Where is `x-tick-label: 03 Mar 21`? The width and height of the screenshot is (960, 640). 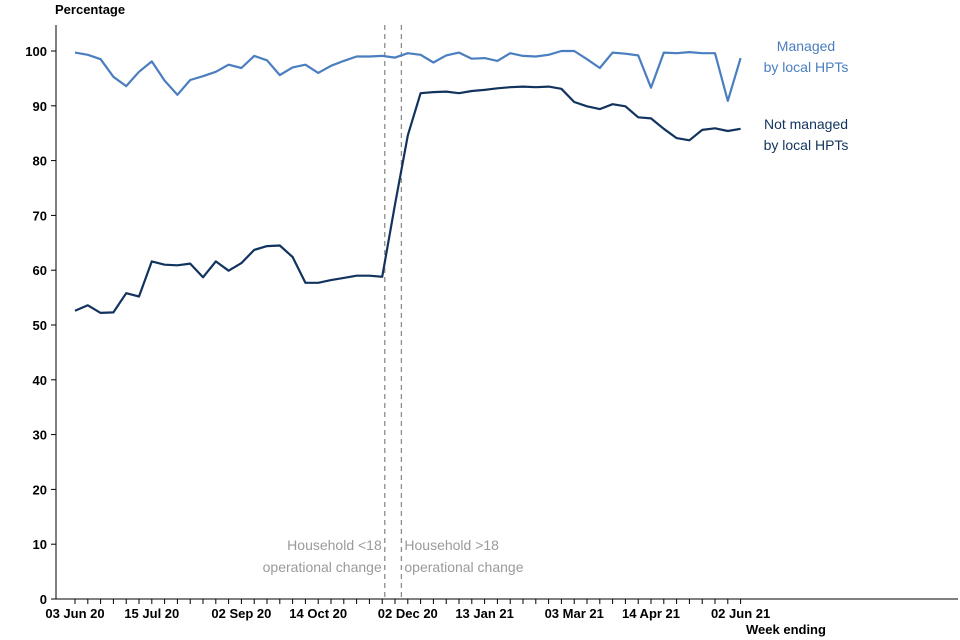
x-tick-label: 03 Mar 21 is located at coordinates (574, 613).